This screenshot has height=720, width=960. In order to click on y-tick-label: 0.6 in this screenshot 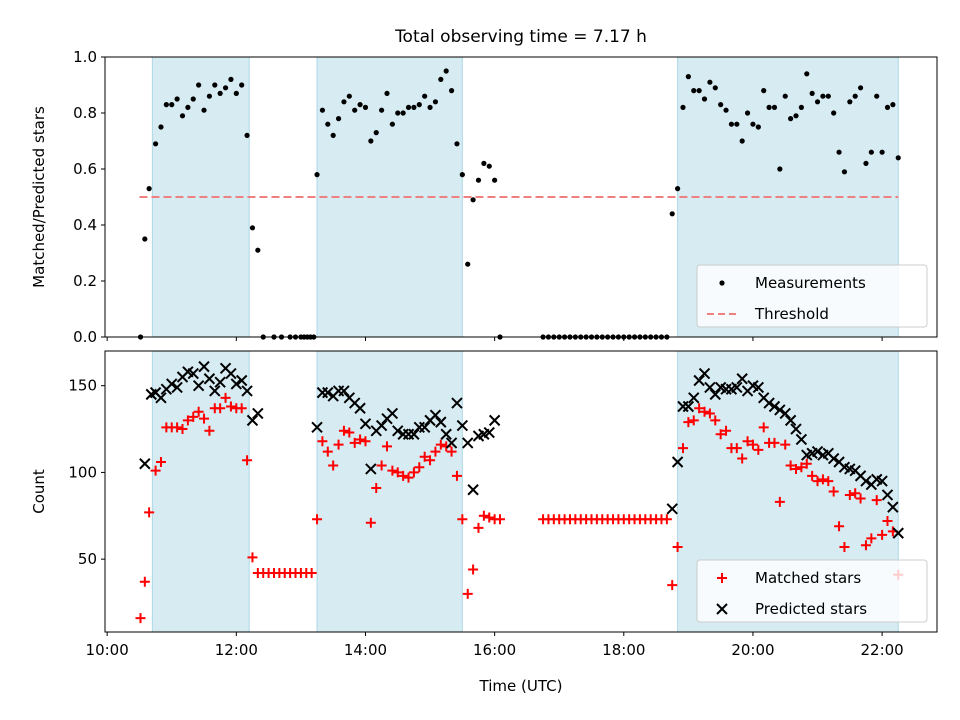, I will do `click(85, 169)`.